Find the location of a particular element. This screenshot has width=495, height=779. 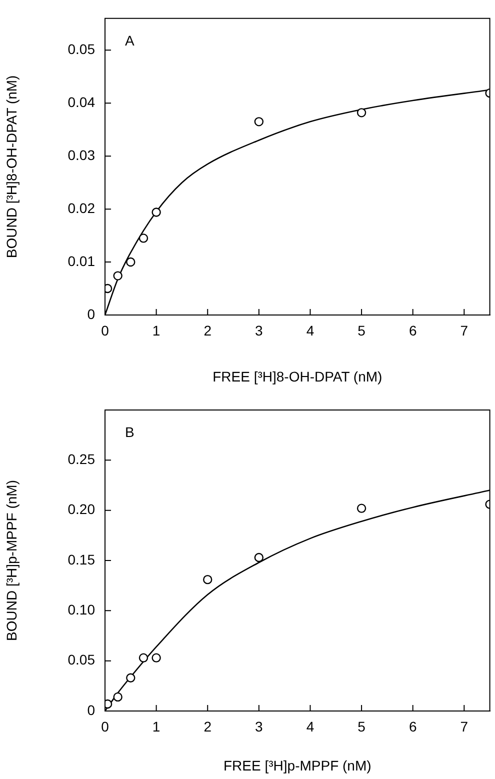

y-tick-label: 0.02 is located at coordinates (82, 208).